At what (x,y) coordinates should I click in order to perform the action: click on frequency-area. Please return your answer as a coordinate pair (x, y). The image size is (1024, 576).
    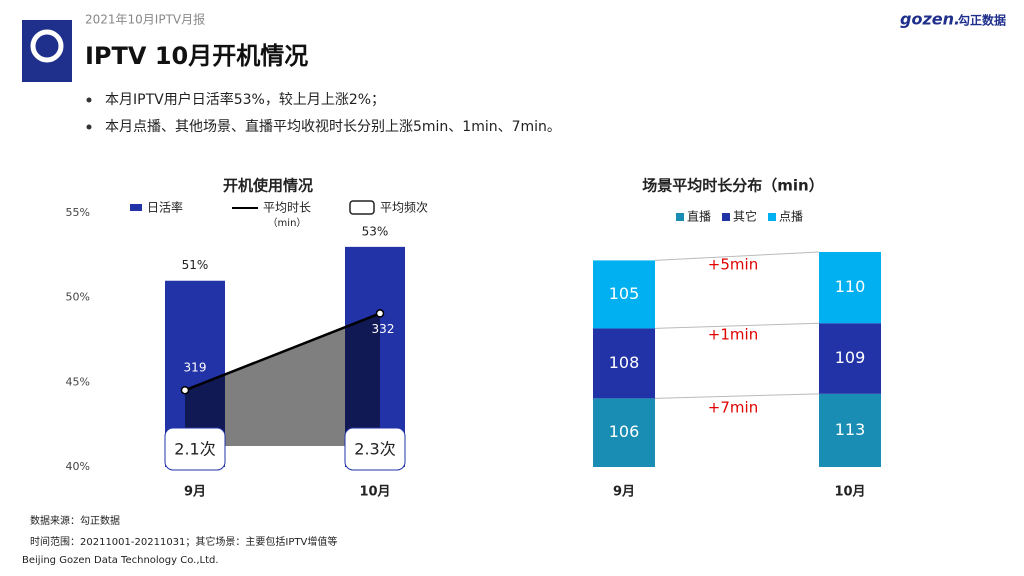
    Looking at the image, I should click on (282, 379).